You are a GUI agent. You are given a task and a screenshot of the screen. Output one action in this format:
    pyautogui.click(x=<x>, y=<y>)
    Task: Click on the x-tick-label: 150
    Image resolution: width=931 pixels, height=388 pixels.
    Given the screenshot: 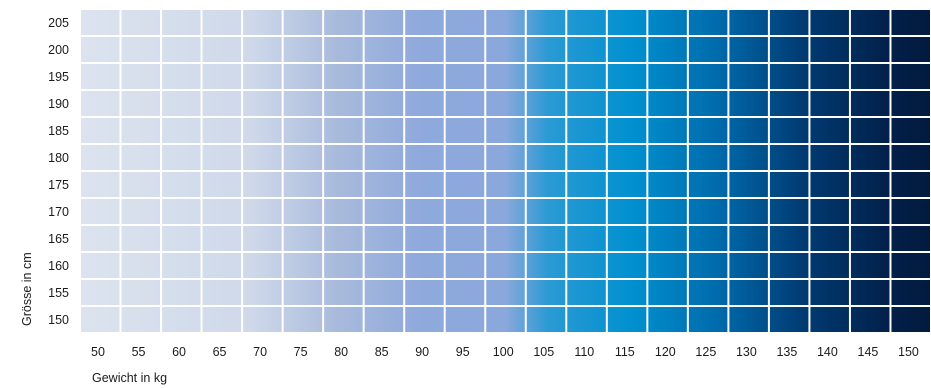 What is the action you would take?
    pyautogui.click(x=908, y=352)
    